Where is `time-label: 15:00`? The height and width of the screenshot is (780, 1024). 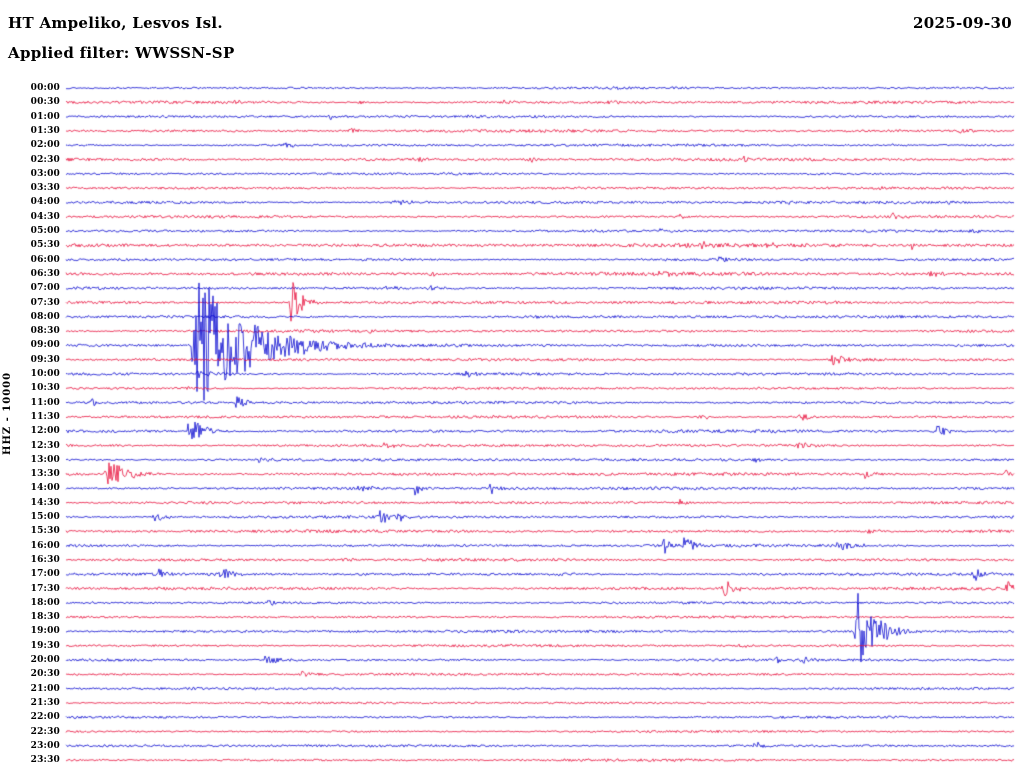
time-label: 15:00 is located at coordinates (45, 517).